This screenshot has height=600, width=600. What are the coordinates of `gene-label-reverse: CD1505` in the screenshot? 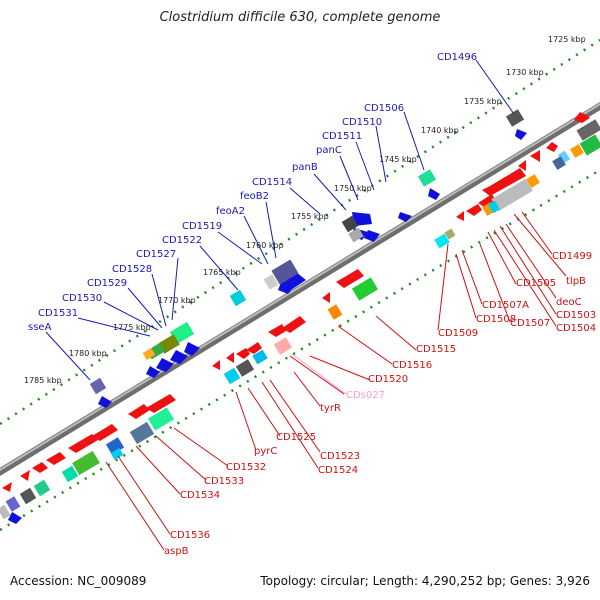 It's located at (536, 283).